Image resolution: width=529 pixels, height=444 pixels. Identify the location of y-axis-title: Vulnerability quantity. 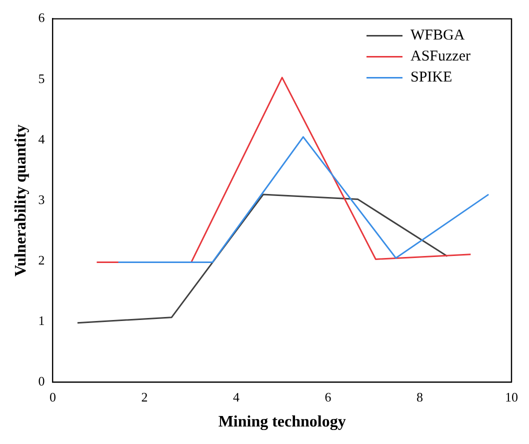
(21, 200).